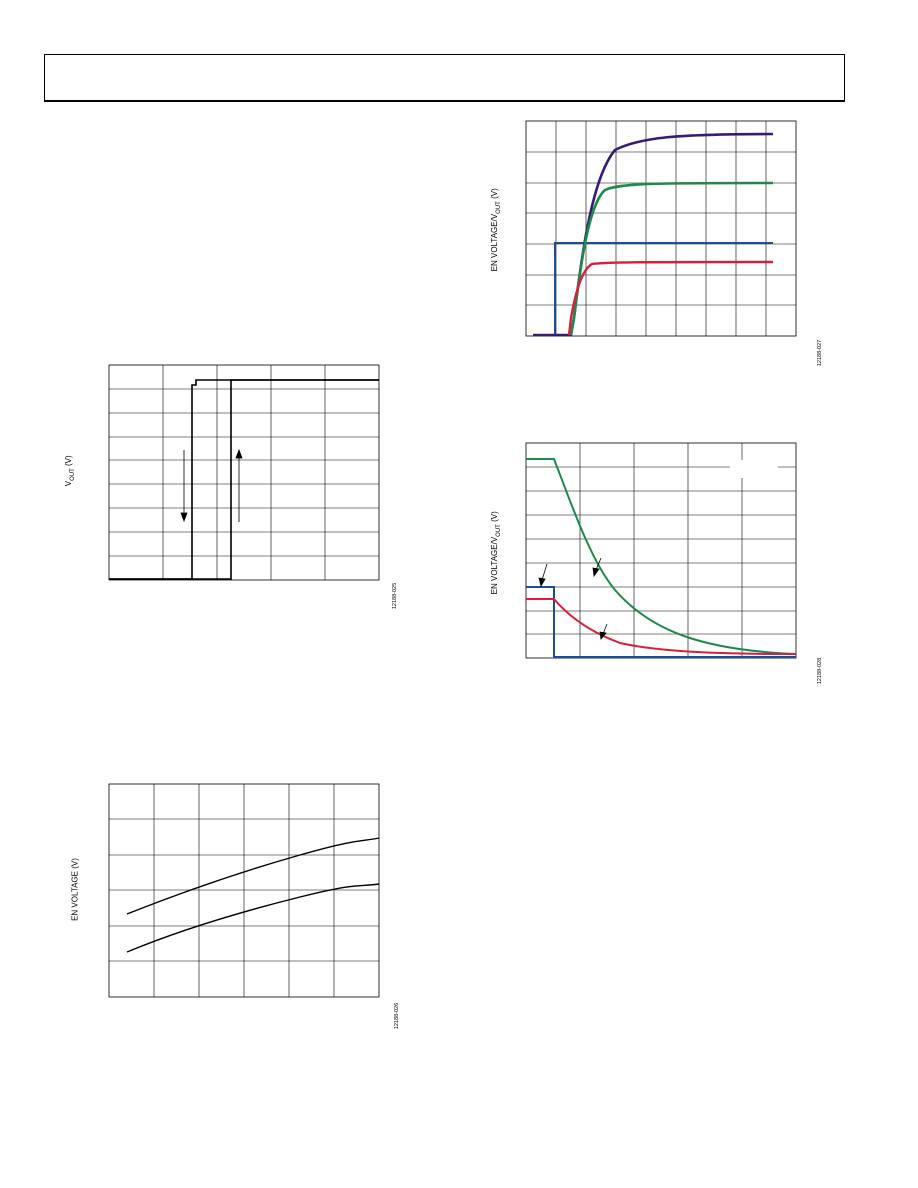 This screenshot has height=1188, width=918. What do you see at coordinates (754, 469) in the screenshot?
I see `legend-box` at bounding box center [754, 469].